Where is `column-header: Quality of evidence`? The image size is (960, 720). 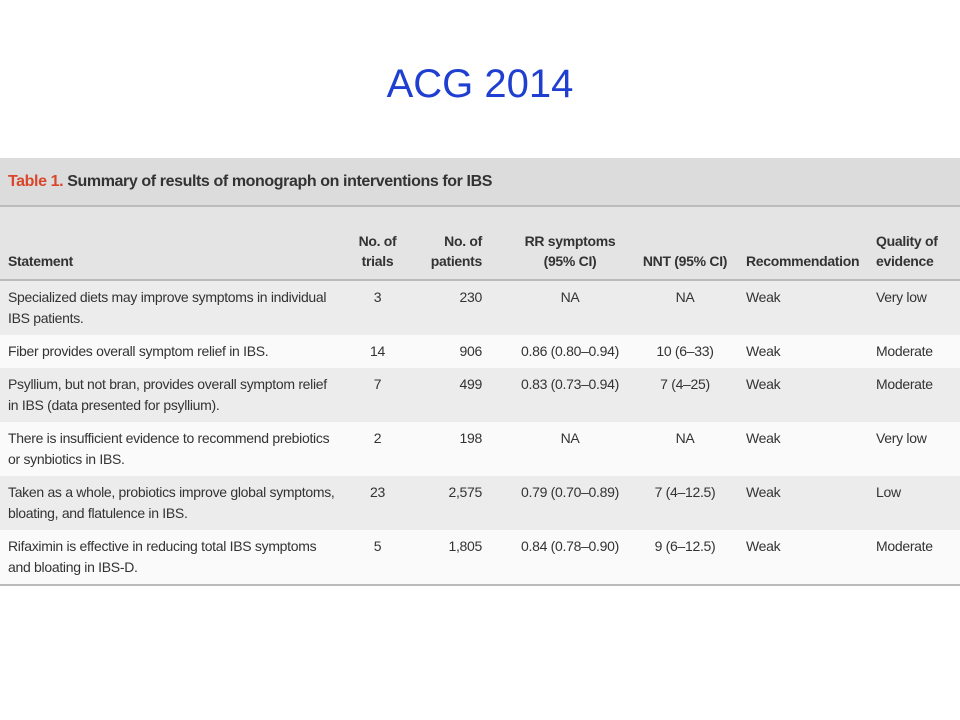 column-header: Quality of evidence is located at coordinates (915, 243).